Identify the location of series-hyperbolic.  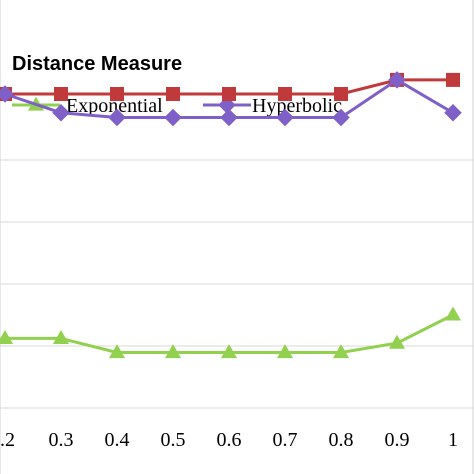
(231, 99).